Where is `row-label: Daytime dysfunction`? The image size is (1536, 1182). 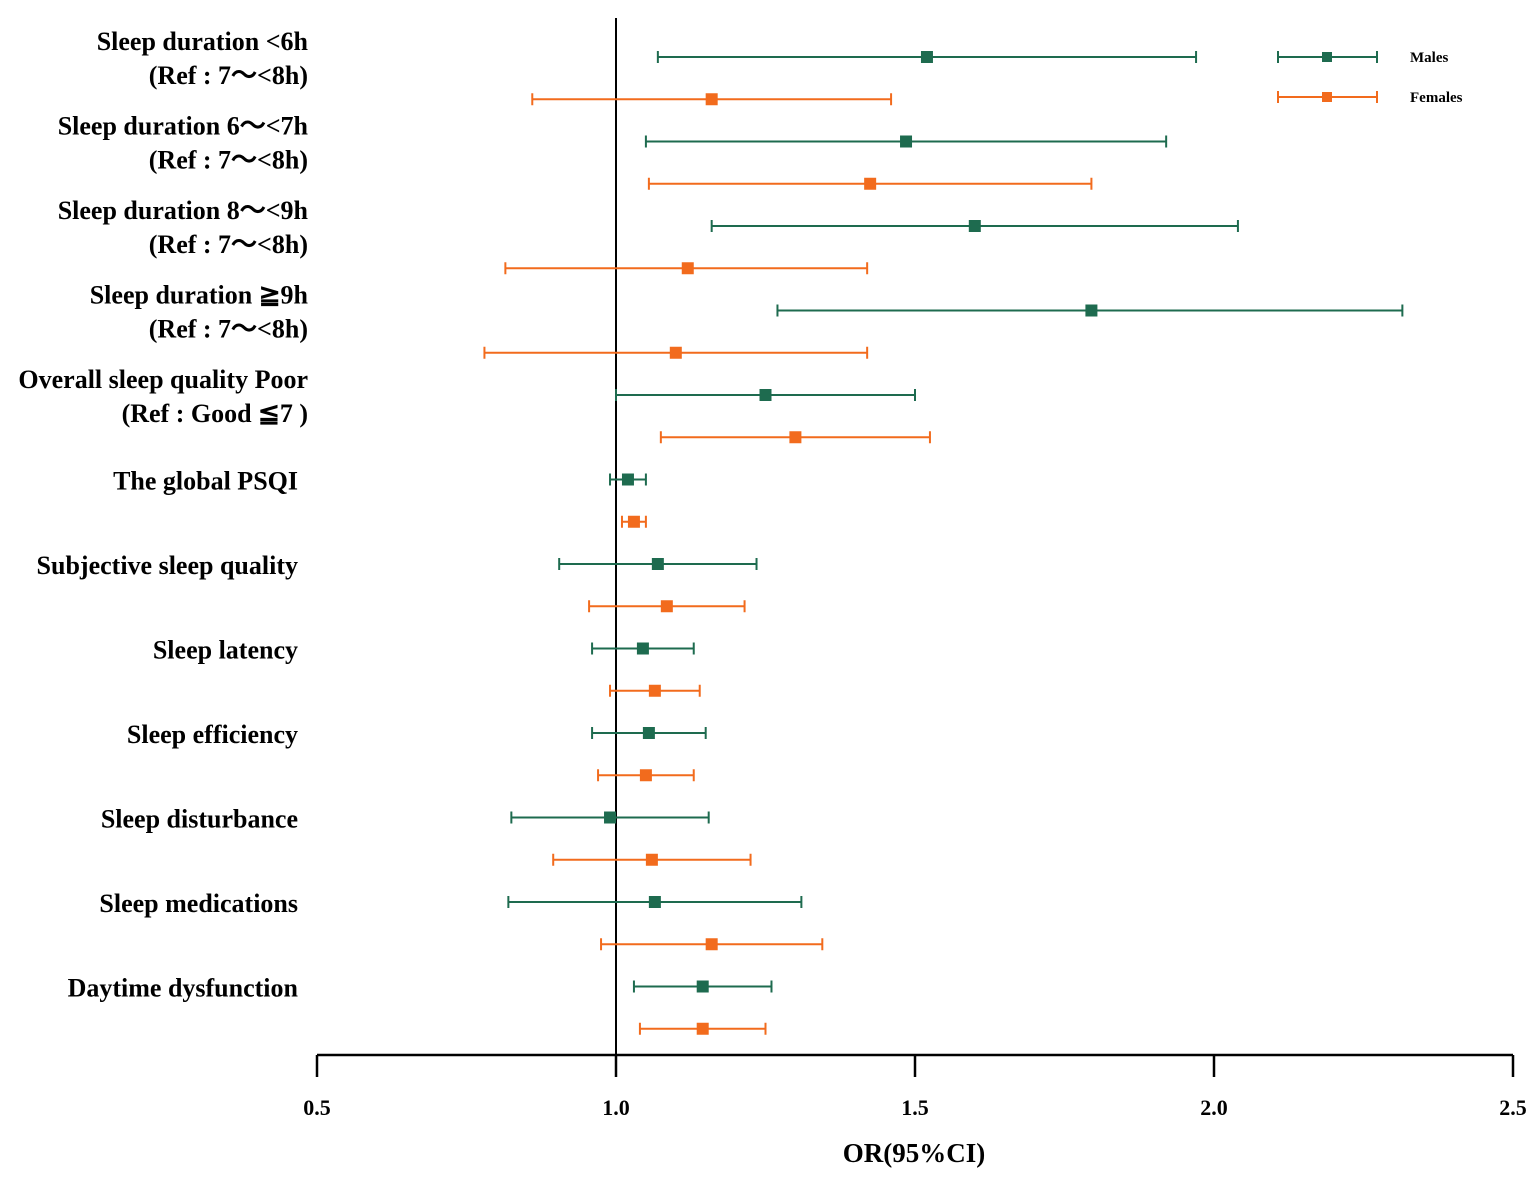
row-label: Daytime dysfunction is located at coordinates (183, 988).